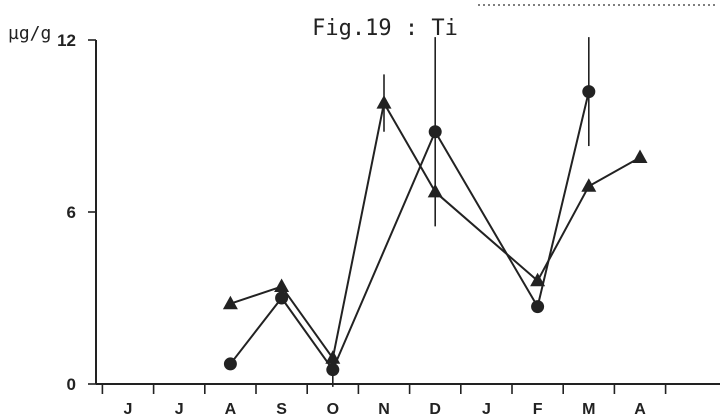 The image size is (722, 417). Describe the element at coordinates (385, 28) in the screenshot. I see `chart-title: Fig.19 : Ti` at that location.